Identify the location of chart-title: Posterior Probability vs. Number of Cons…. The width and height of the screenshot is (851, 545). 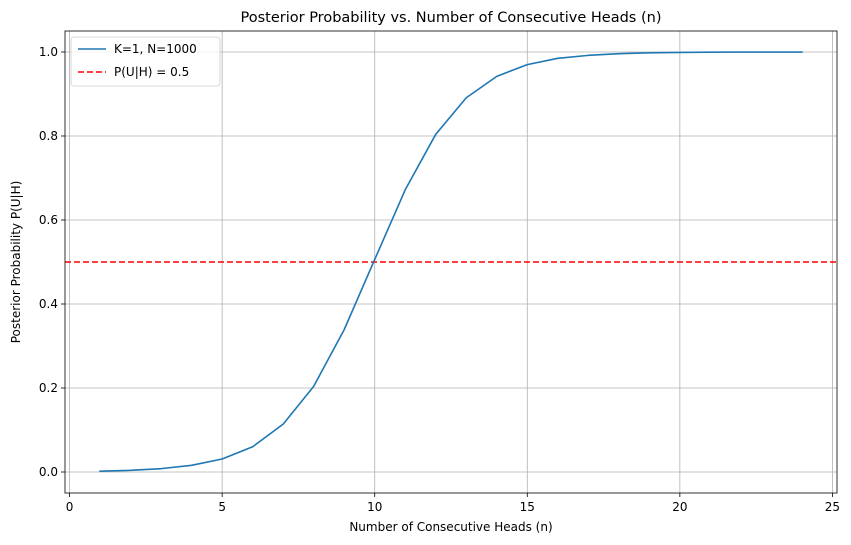
(451, 18).